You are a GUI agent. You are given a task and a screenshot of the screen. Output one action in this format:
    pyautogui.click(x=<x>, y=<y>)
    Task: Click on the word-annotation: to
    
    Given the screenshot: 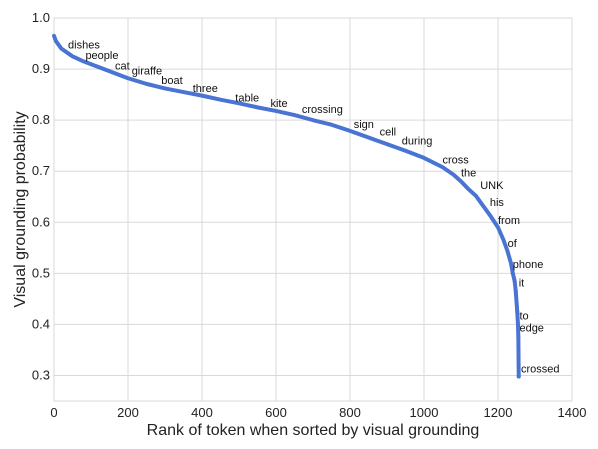 What is the action you would take?
    pyautogui.click(x=523, y=316)
    